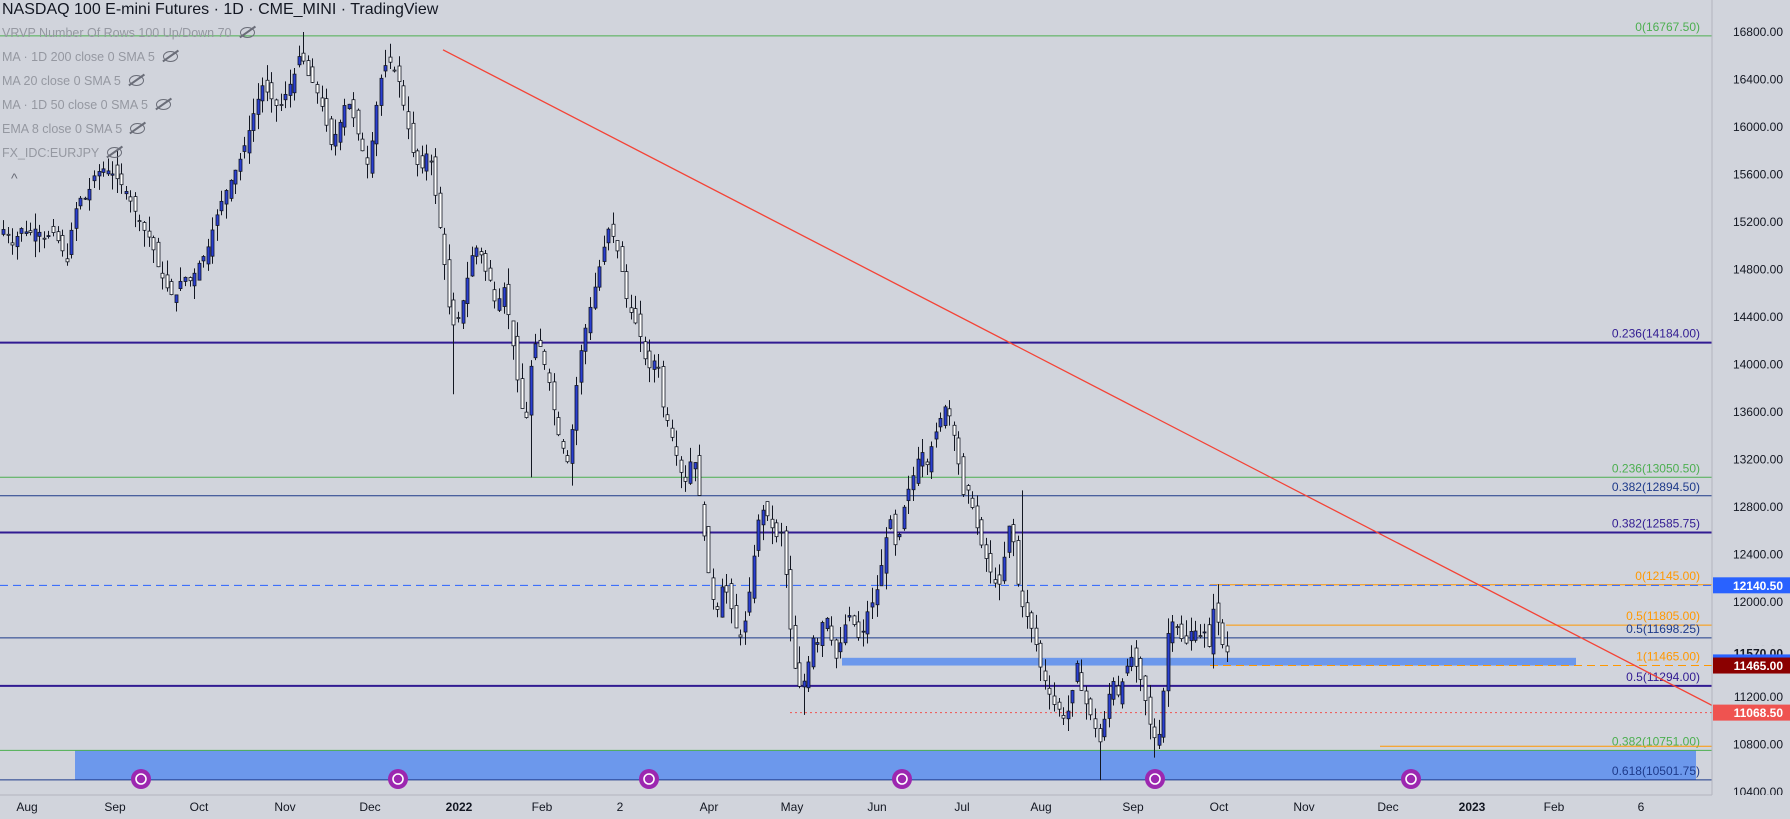 Image resolution: width=1790 pixels, height=819 pixels. I want to click on price-tick-label: 14000.00, so click(1758, 365).